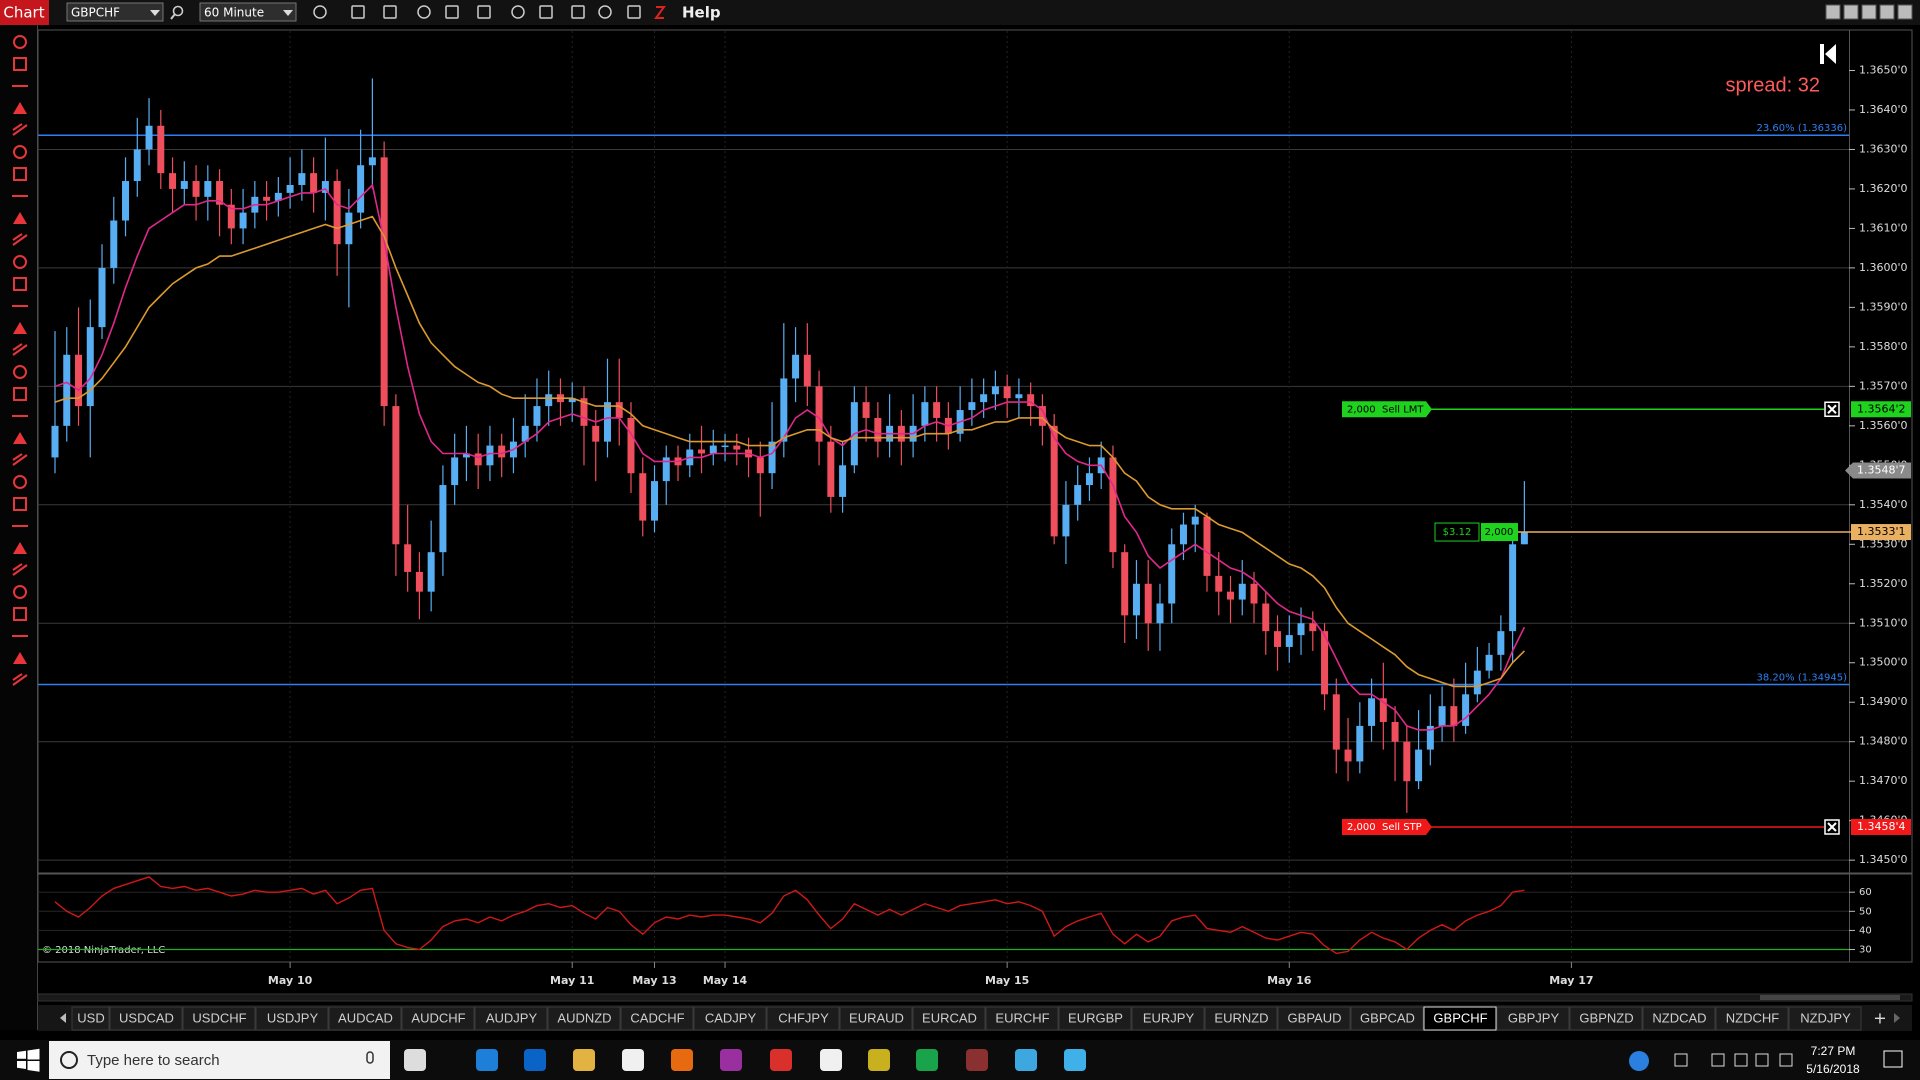 Image resolution: width=1920 pixels, height=1080 pixels. I want to click on tab-scroll-right, so click(1897, 1018).